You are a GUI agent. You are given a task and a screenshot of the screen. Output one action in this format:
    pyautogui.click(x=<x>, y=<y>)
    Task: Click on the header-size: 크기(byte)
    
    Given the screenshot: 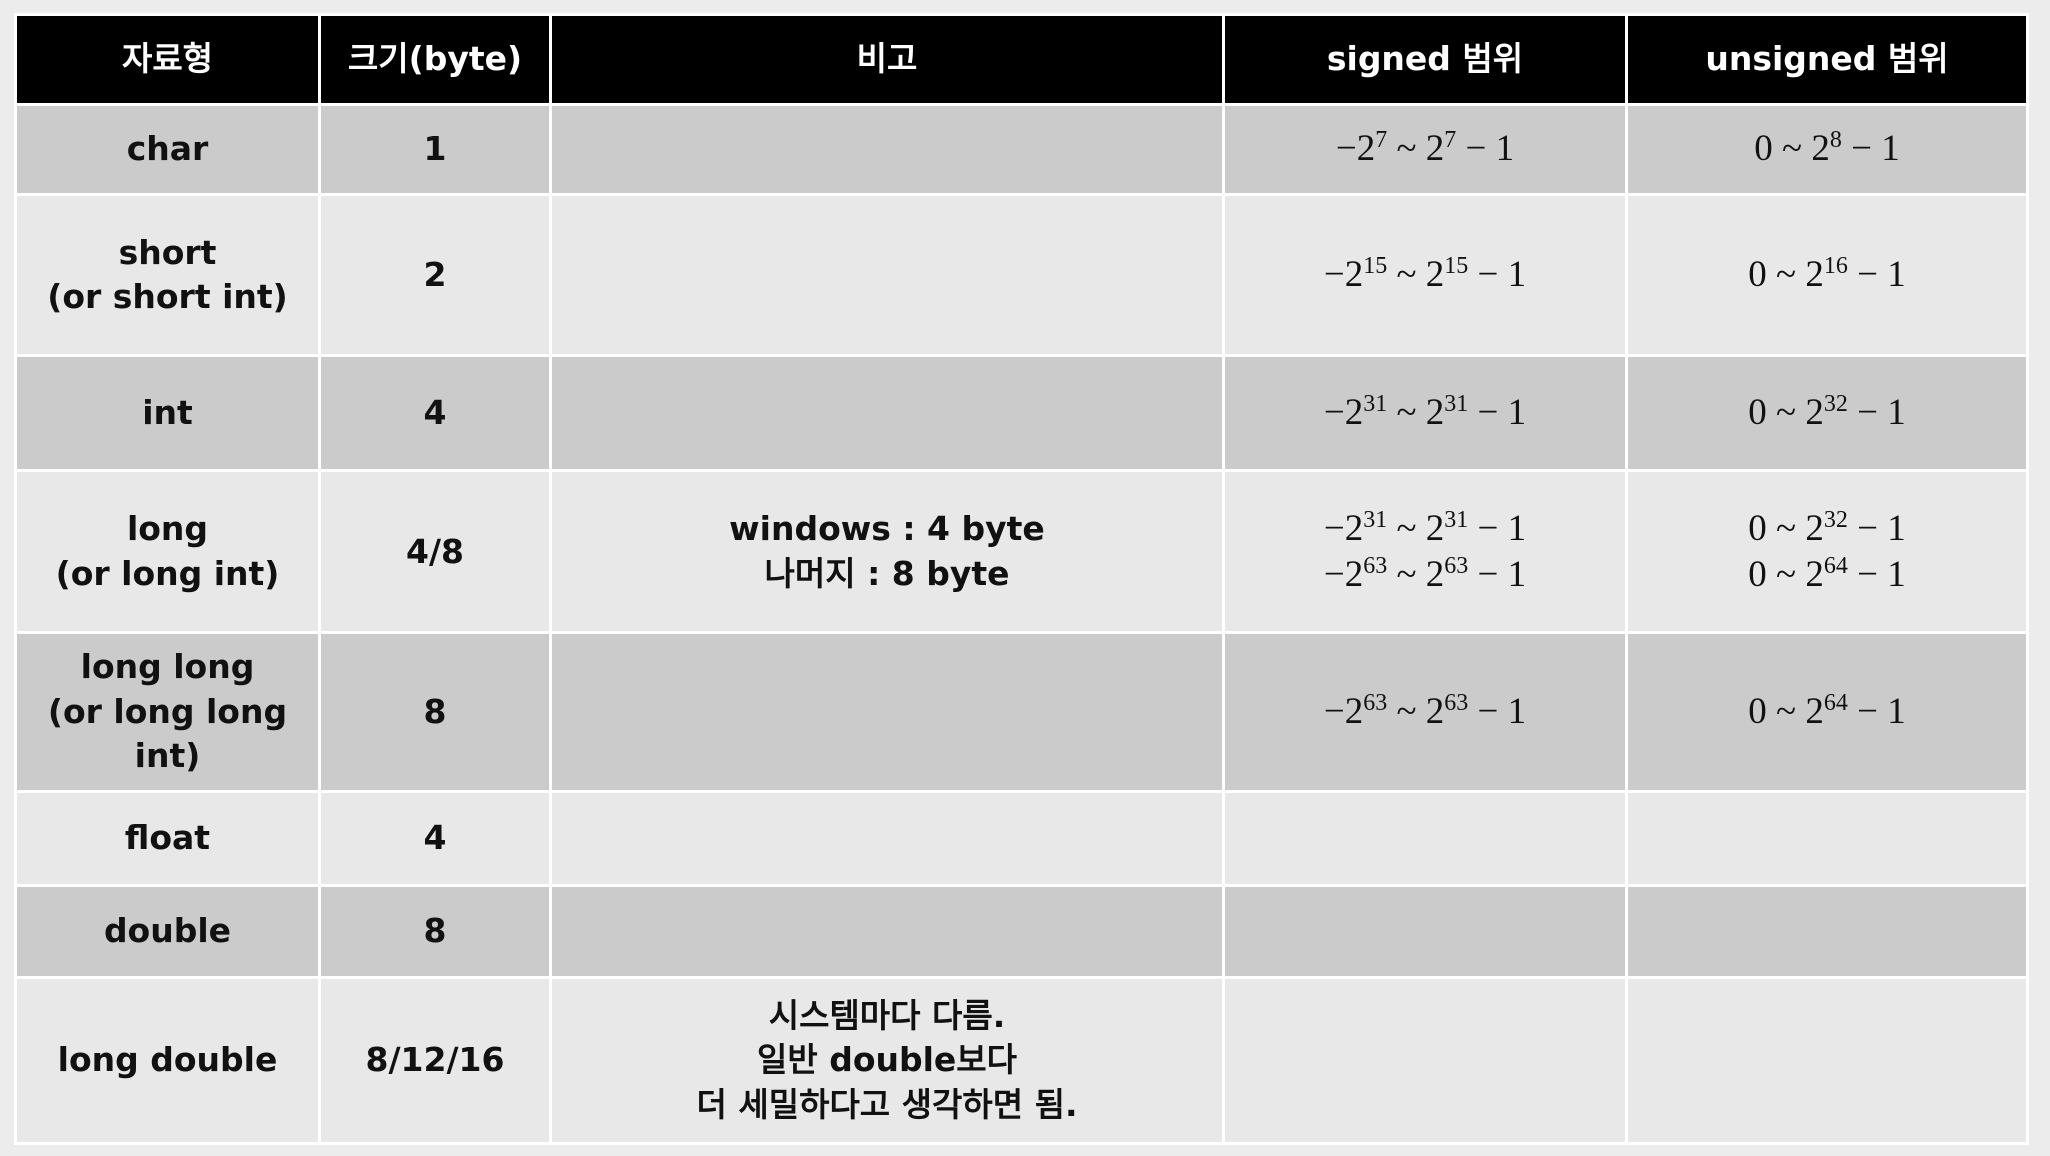 What is the action you would take?
    pyautogui.click(x=435, y=59)
    